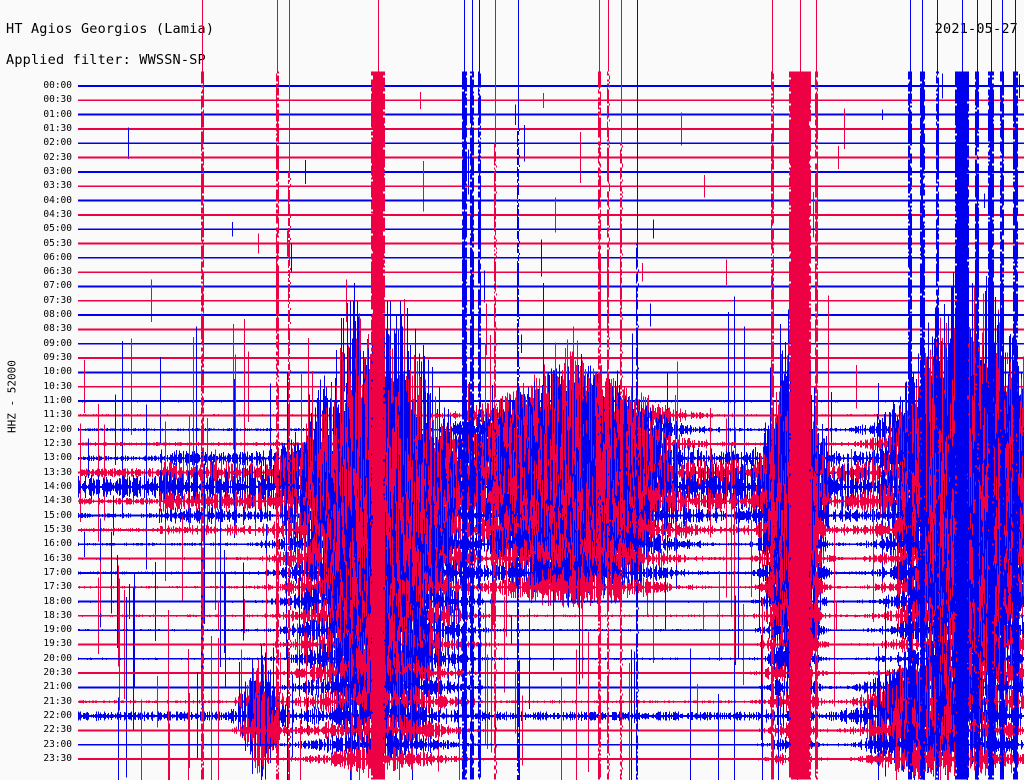  Describe the element at coordinates (57, 358) in the screenshot. I see `time-tick: 09:30` at that location.